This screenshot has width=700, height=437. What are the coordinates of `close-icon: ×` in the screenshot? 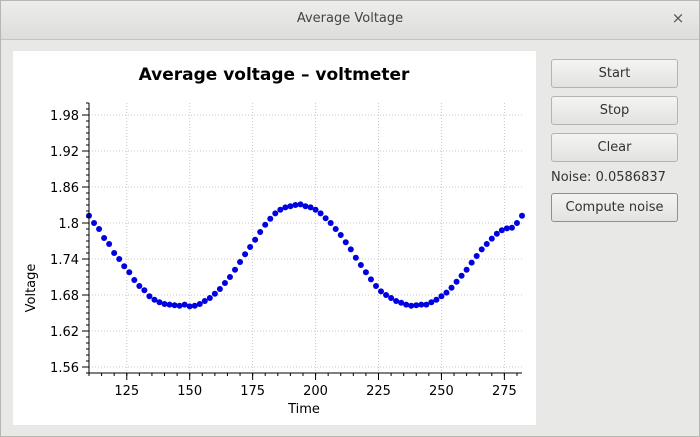 It's located at (678, 18).